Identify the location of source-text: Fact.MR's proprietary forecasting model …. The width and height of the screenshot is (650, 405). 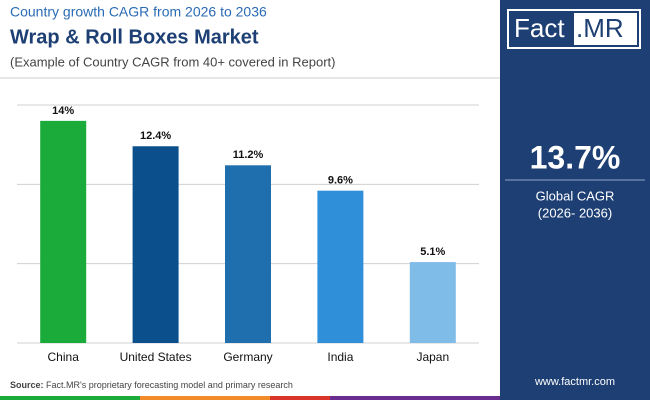
(169, 385).